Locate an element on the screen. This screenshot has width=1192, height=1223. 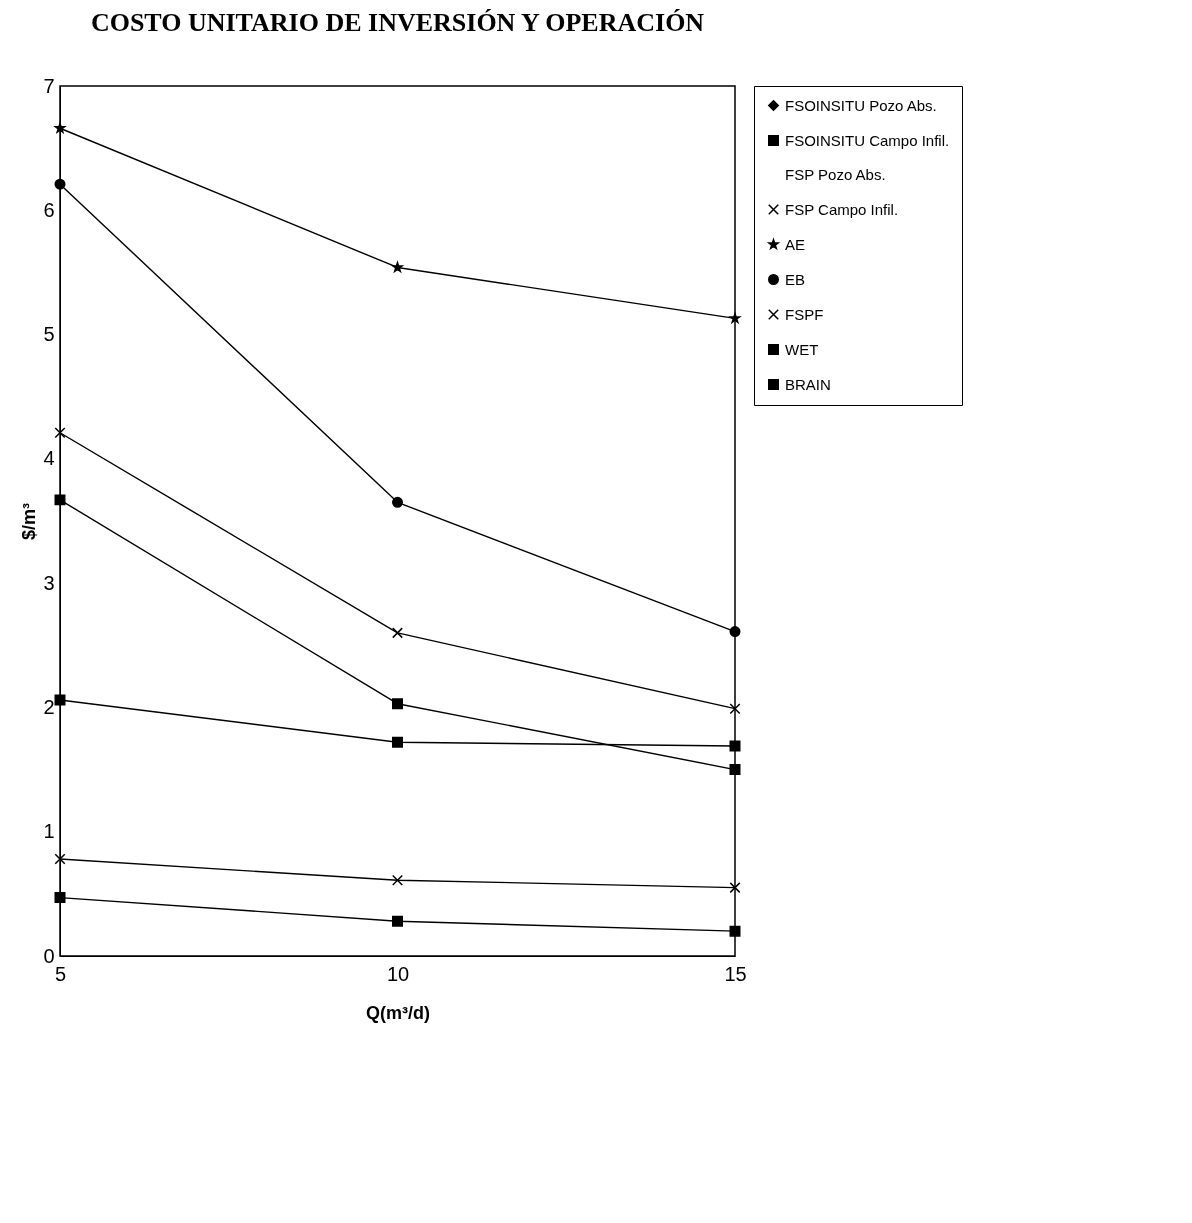
y-axis-title: $/m³ is located at coordinates (29, 521).